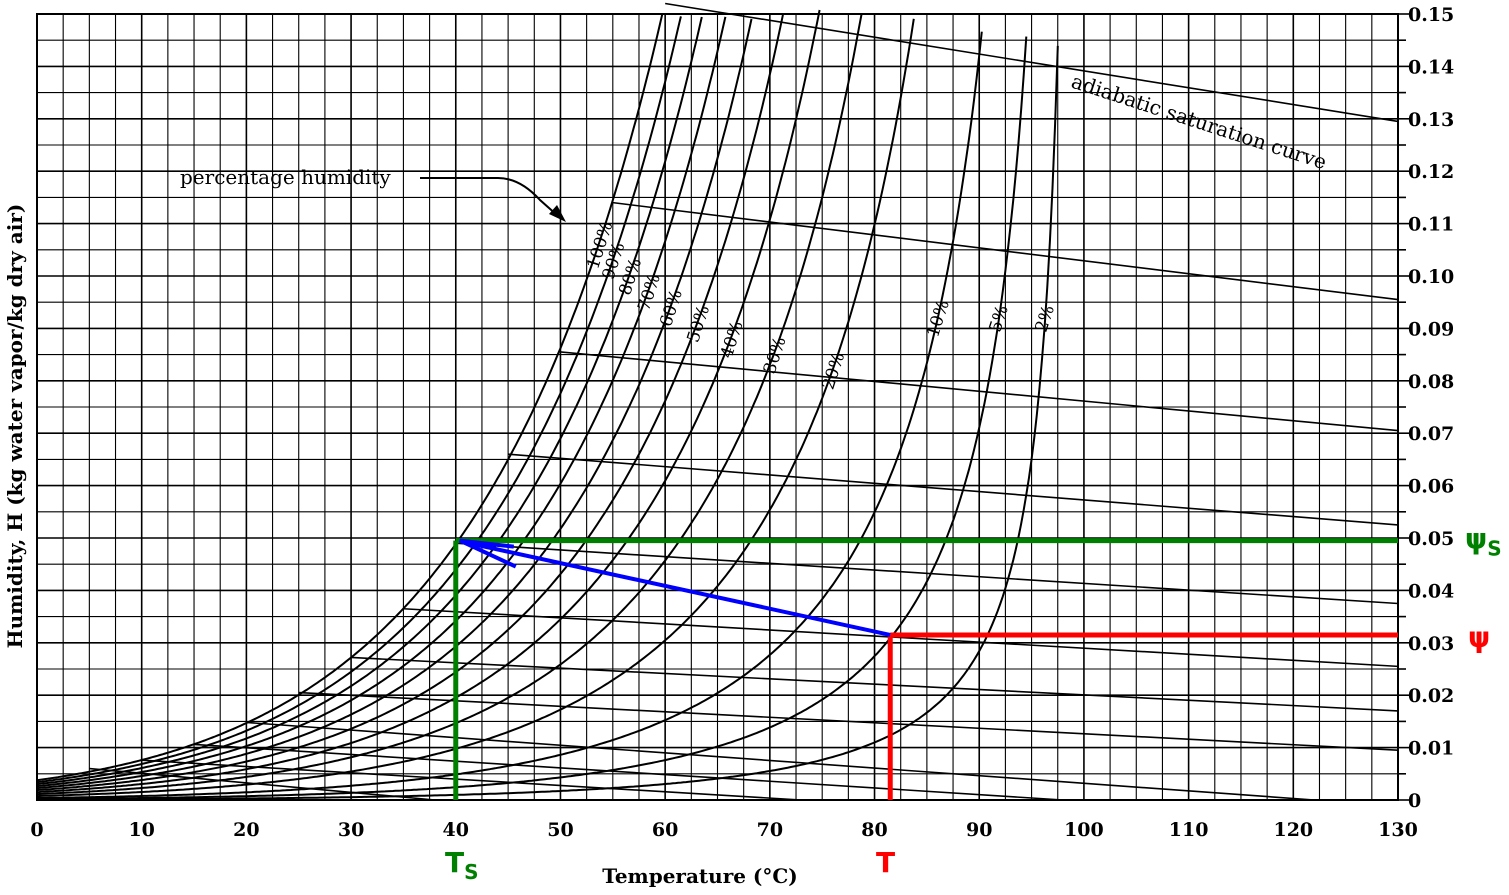 The image size is (1509, 895). Describe the element at coordinates (1189, 830) in the screenshot. I see `x-tick-label: 110` at that location.